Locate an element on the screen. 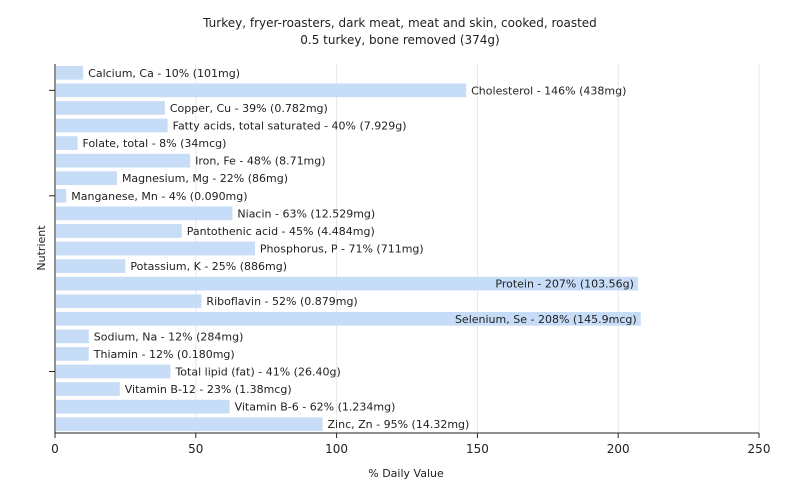 The image size is (800, 500). bar-label: Vitamin B-12 - 23% (1.38mcg) is located at coordinates (208, 389).